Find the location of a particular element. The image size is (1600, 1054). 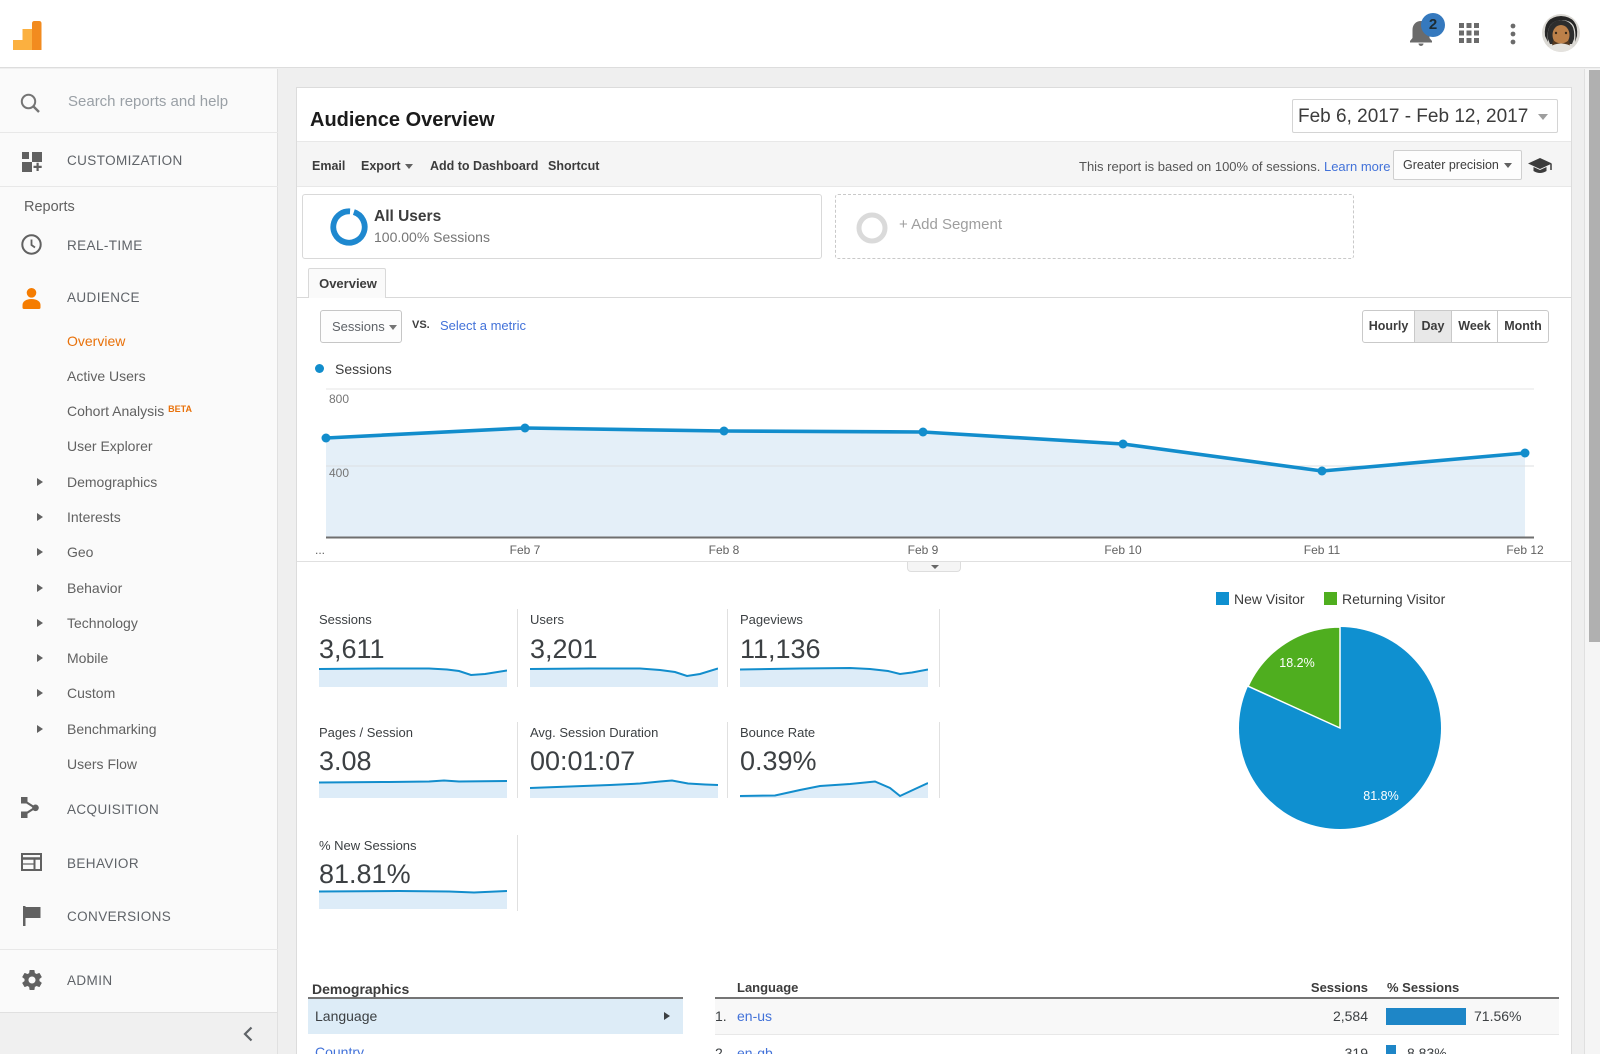

svg-text: 18.2% is located at coordinates (1296, 663).